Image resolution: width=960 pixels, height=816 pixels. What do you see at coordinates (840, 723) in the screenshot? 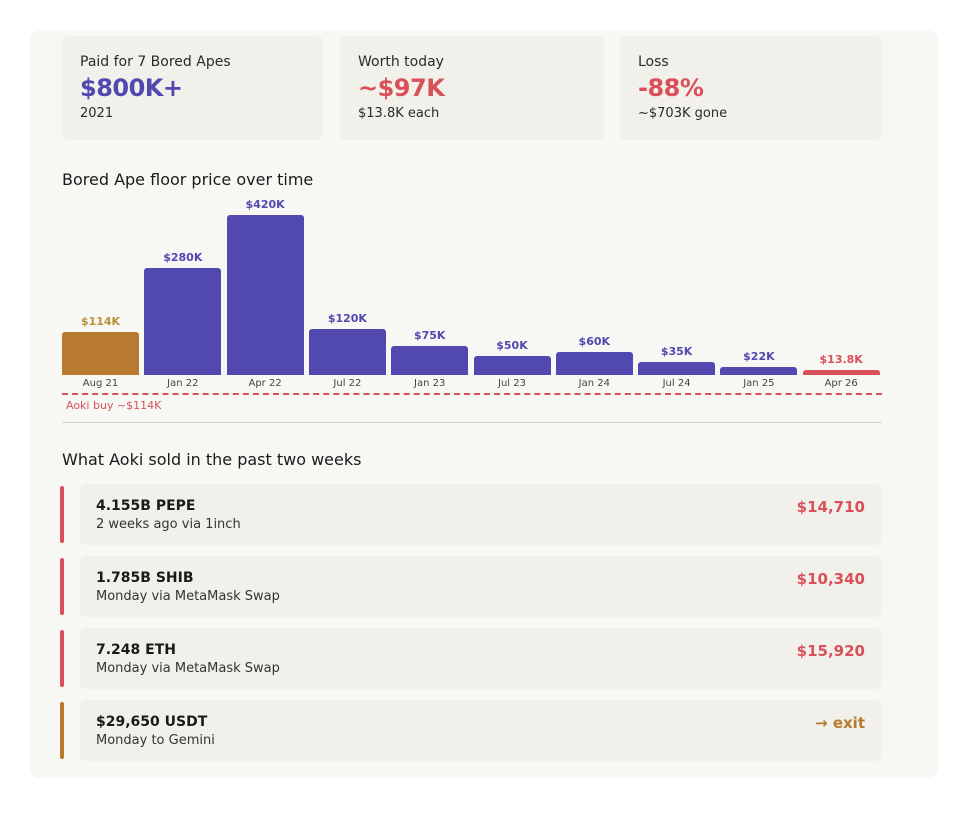
I see `sale-amount: → exit` at bounding box center [840, 723].